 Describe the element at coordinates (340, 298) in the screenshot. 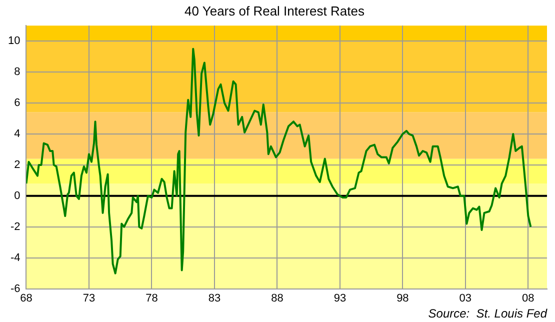

I see `x-tick-label: 93` at that location.